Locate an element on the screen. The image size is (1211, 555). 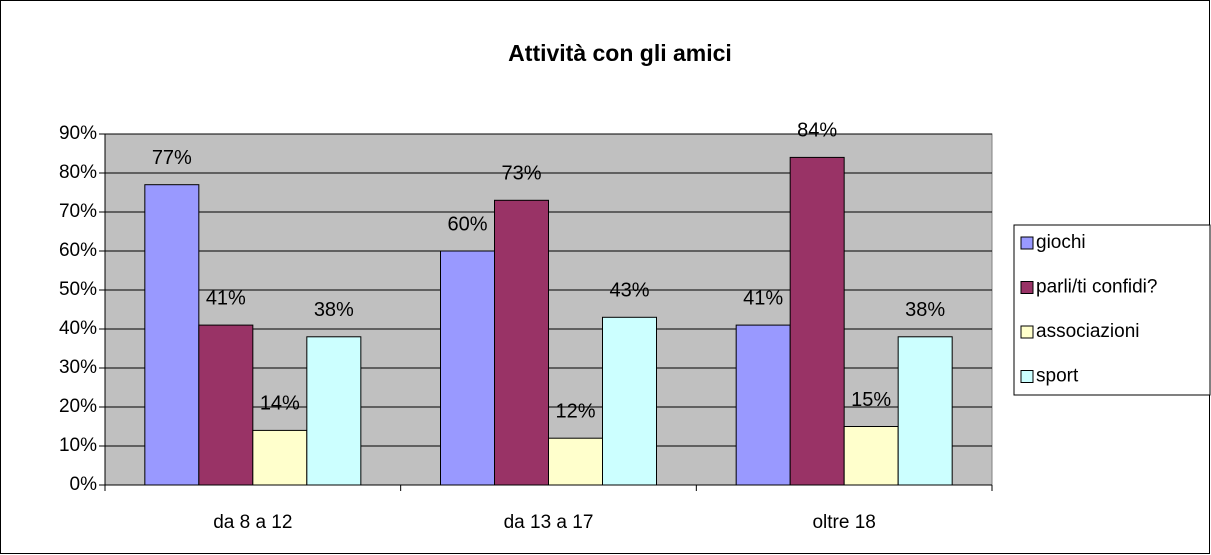
data-label: 43% is located at coordinates (629, 291).